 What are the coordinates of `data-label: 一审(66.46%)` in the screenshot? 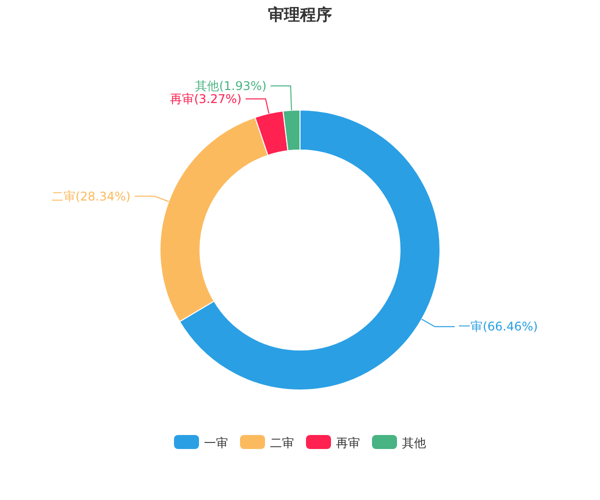 It's located at (498, 327).